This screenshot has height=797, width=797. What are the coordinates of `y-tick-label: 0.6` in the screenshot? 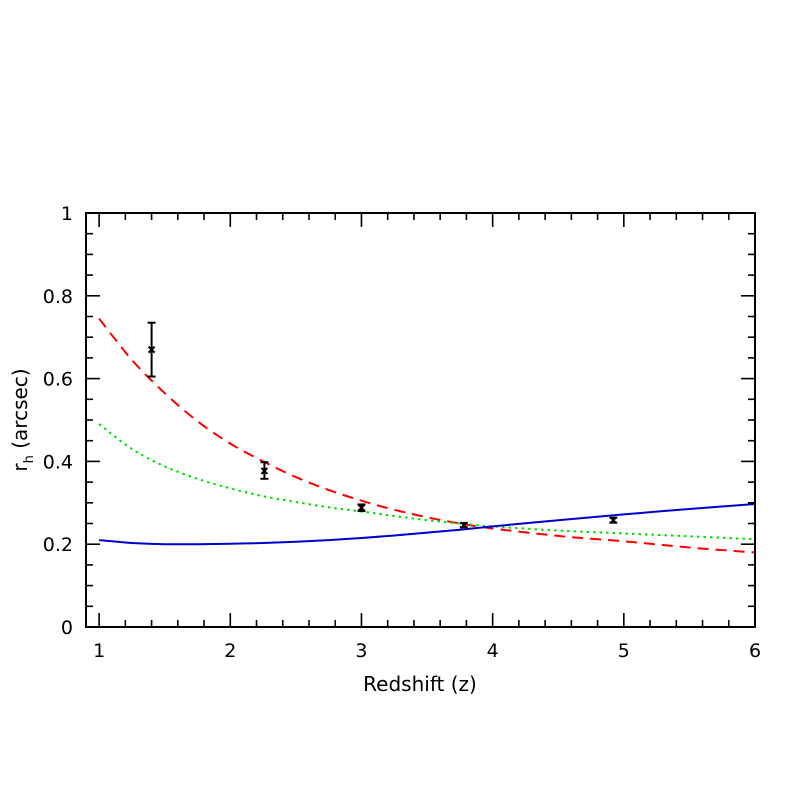 It's located at (58, 380).